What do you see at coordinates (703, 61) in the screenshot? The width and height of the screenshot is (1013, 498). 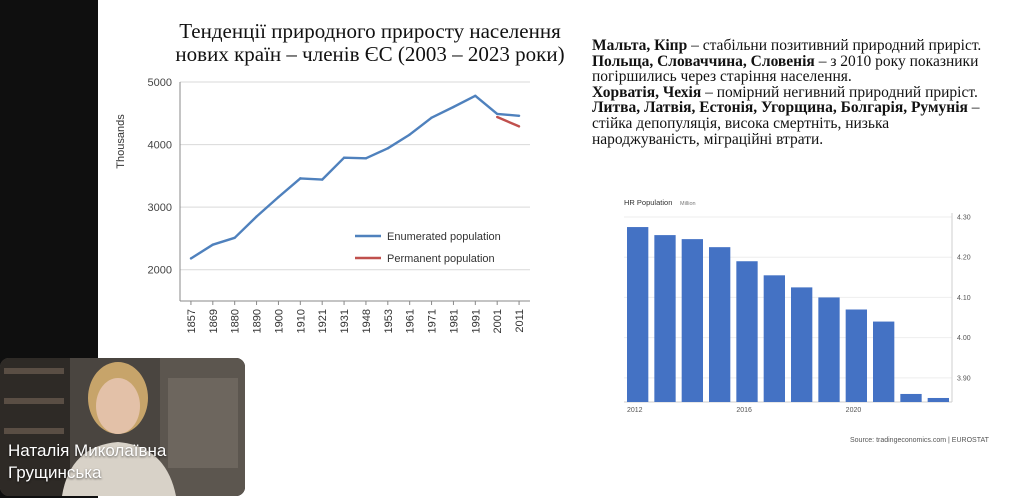 I see `trend-countries-2: Польща, Словаччина, Словенія` at bounding box center [703, 61].